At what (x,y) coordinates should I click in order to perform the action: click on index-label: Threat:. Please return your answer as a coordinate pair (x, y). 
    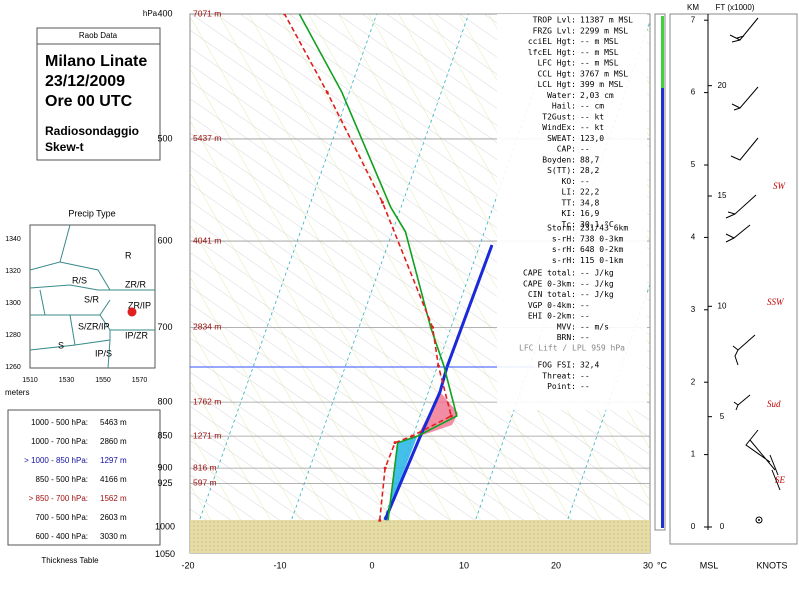
    Looking at the image, I should click on (559, 375).